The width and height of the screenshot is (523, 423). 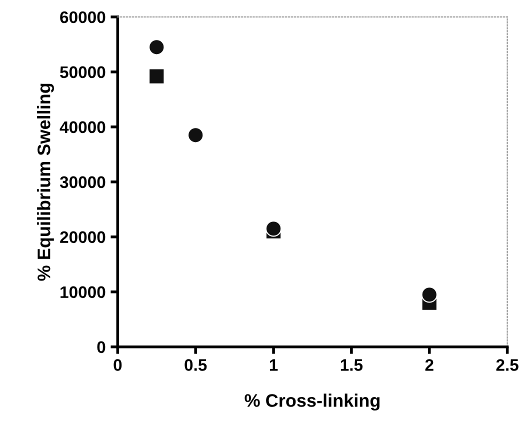 I want to click on x-tick-label: 1, so click(x=274, y=365).